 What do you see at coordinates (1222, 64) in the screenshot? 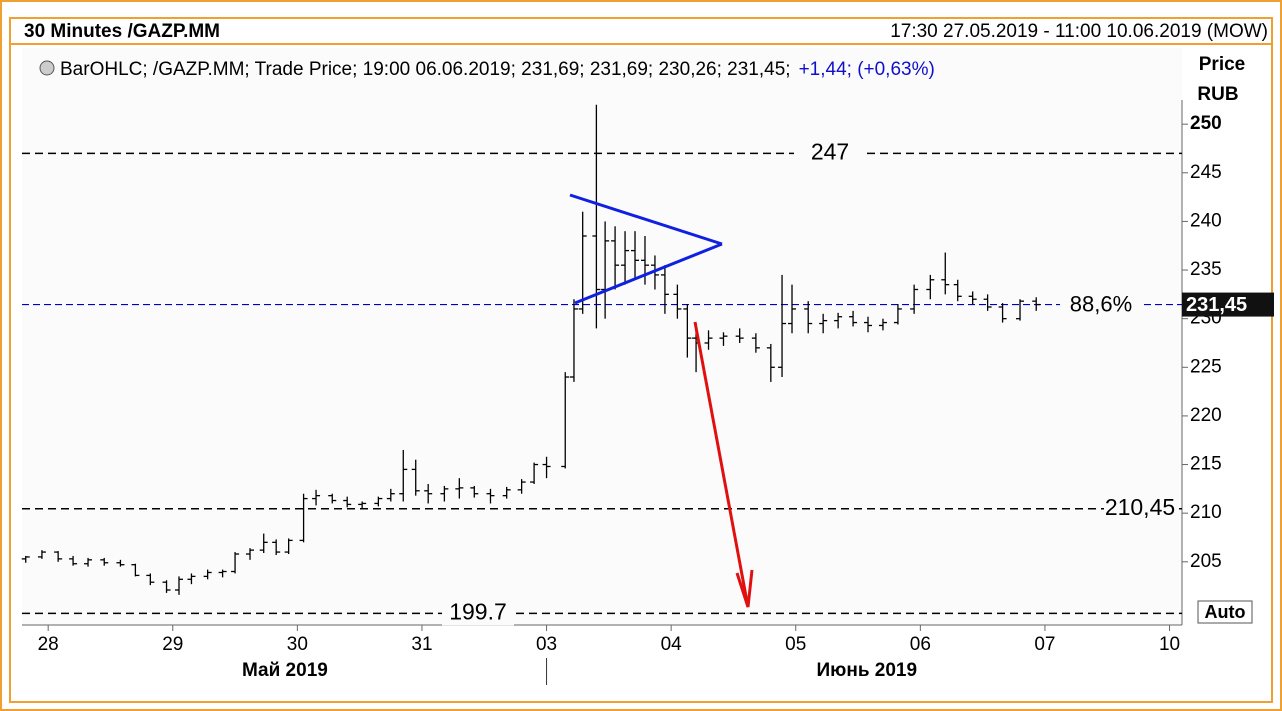
I see `axis-title: Price` at bounding box center [1222, 64].